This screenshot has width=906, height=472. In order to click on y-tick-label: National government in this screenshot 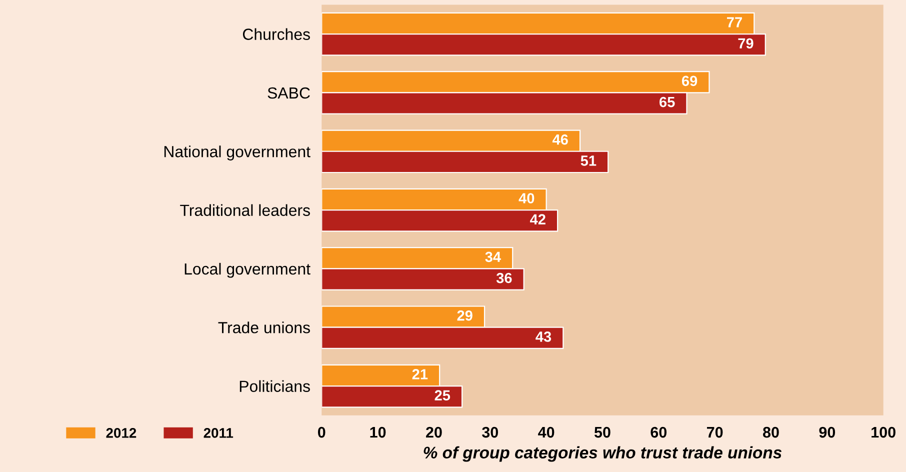, I will do `click(237, 153)`.